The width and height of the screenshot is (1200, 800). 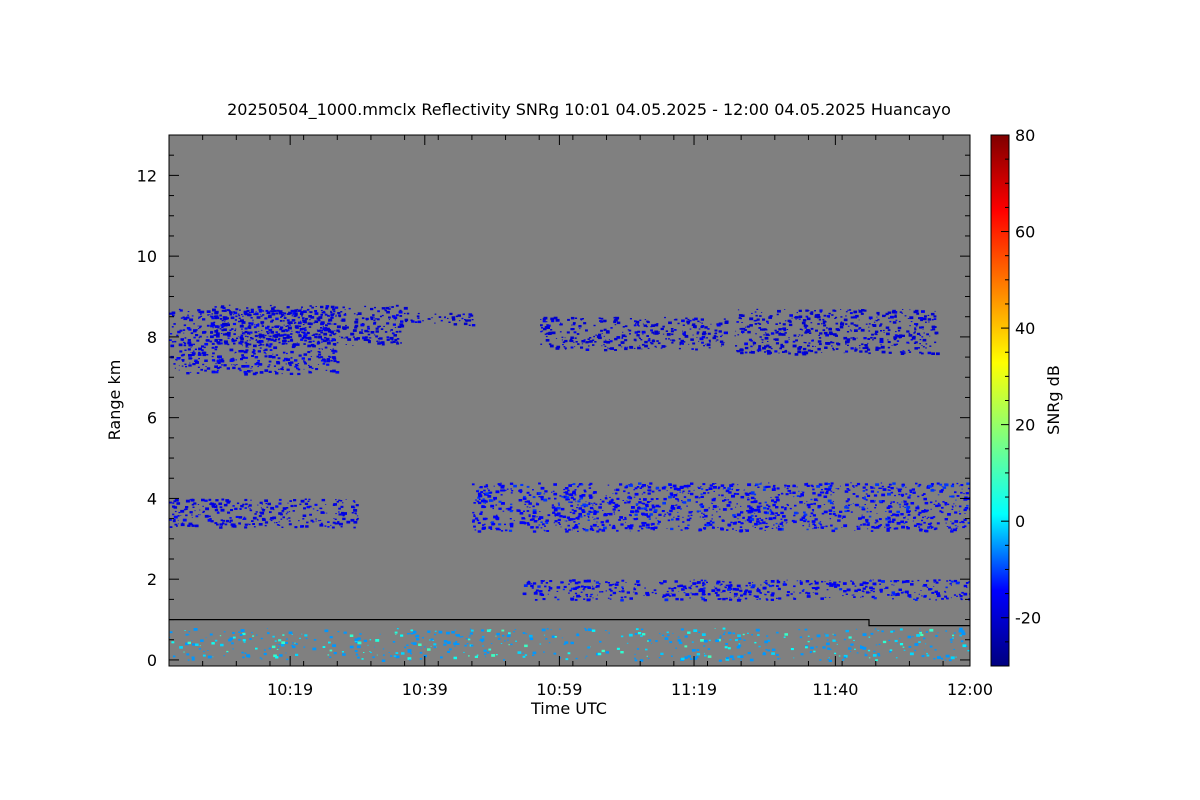 What do you see at coordinates (1028, 618) in the screenshot?
I see `colorbar-tick-label: -20` at bounding box center [1028, 618].